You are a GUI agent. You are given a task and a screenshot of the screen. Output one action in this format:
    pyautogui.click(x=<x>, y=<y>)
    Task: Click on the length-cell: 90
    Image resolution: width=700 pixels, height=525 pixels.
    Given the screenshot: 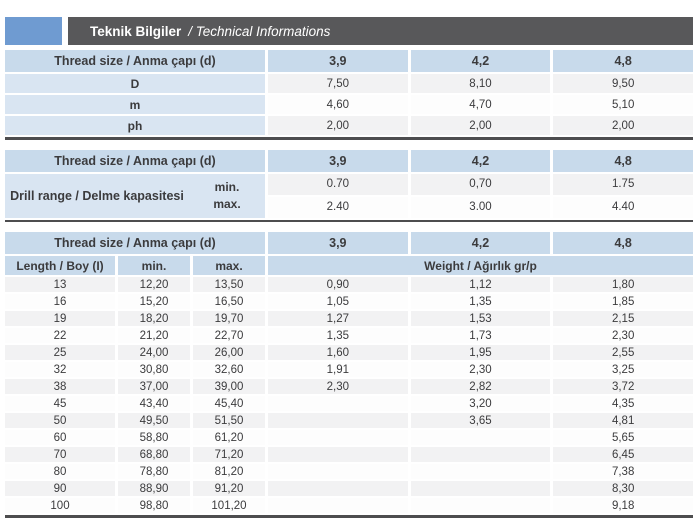 What is the action you would take?
    pyautogui.click(x=60, y=488)
    